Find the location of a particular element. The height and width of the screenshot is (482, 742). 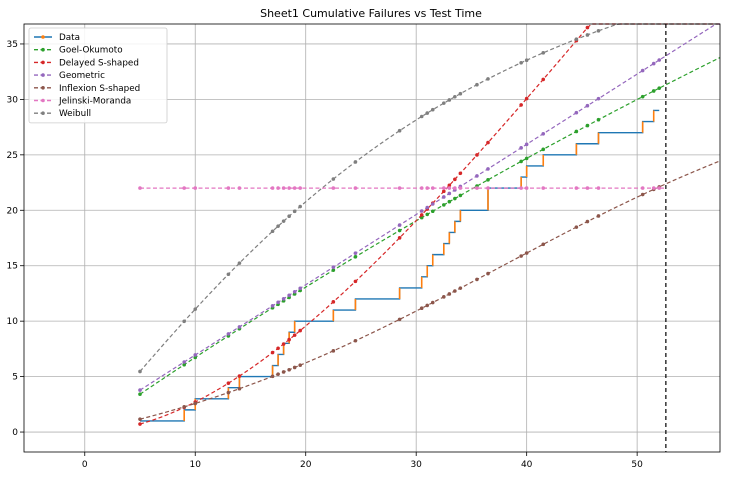

y-tick-label: 35 is located at coordinates (12, 45).